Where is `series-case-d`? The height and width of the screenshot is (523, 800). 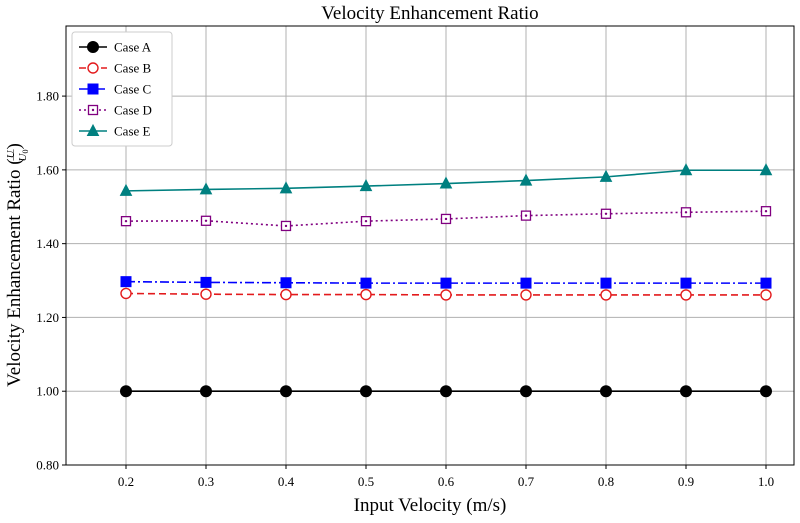 series-case-d is located at coordinates (446, 219).